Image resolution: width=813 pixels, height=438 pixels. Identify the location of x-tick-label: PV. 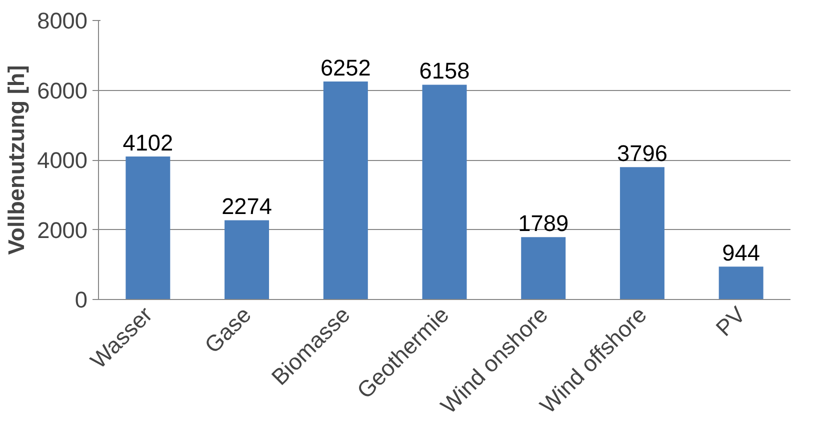
(730, 321).